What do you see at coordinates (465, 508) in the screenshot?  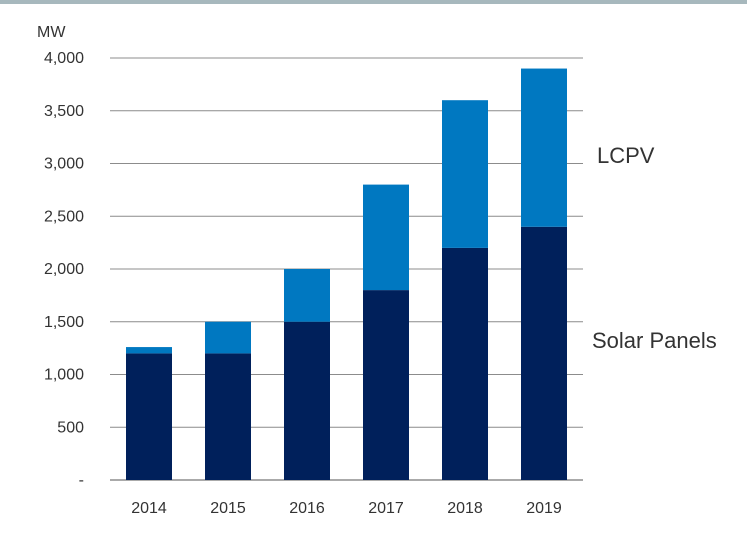 I see `x-tick-label: 2018` at bounding box center [465, 508].